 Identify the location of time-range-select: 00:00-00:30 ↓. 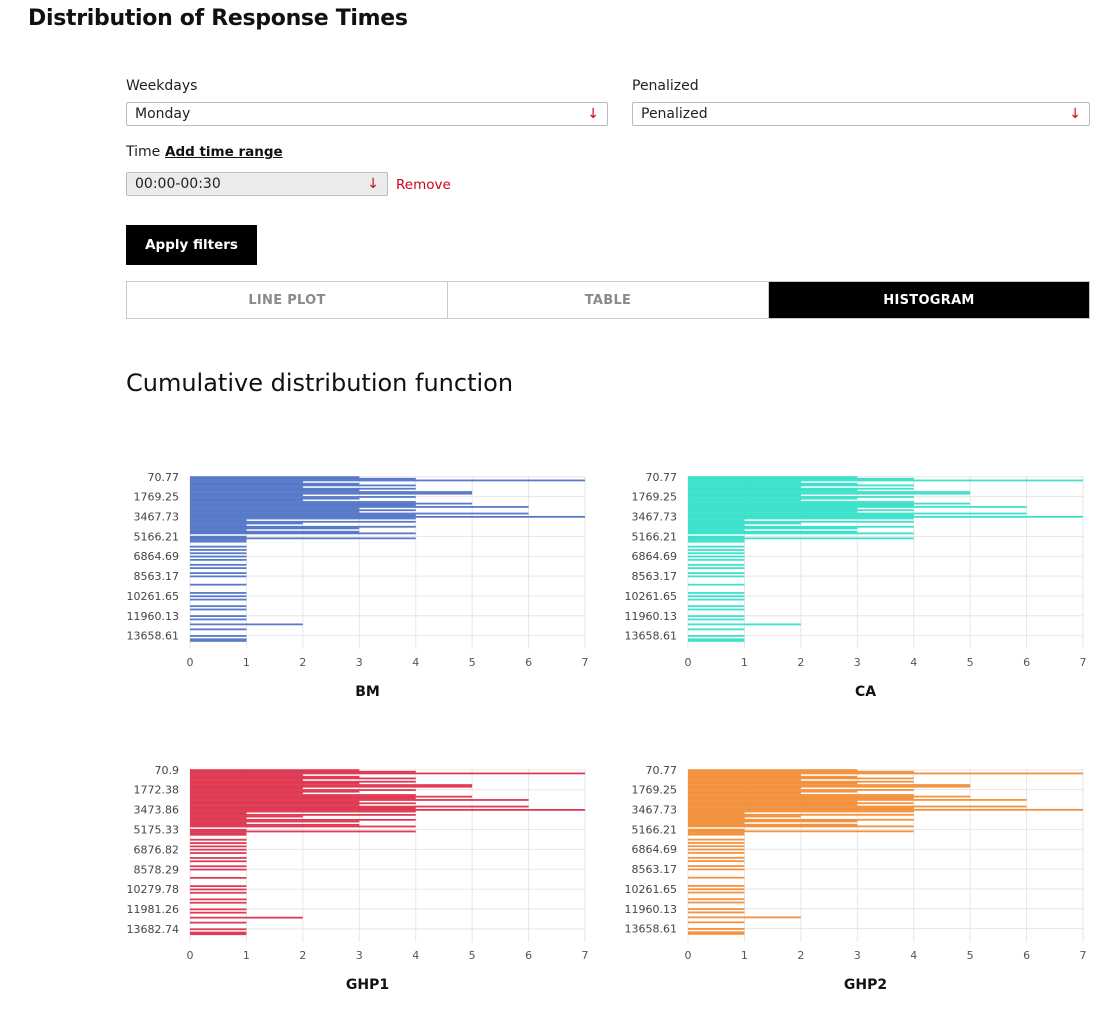
(257, 184).